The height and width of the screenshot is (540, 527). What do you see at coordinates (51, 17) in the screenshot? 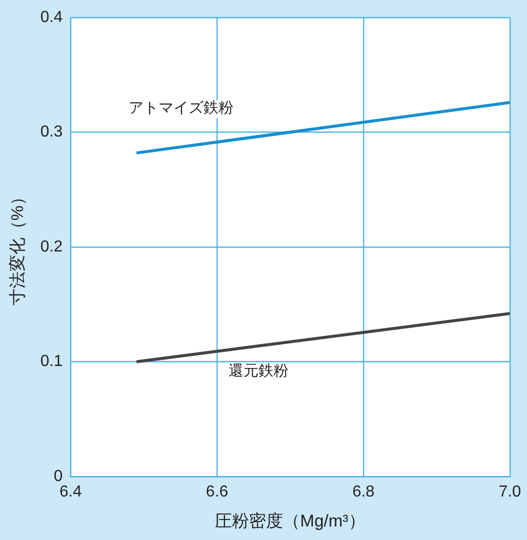
I see `y-tick-label: 0.4` at bounding box center [51, 17].